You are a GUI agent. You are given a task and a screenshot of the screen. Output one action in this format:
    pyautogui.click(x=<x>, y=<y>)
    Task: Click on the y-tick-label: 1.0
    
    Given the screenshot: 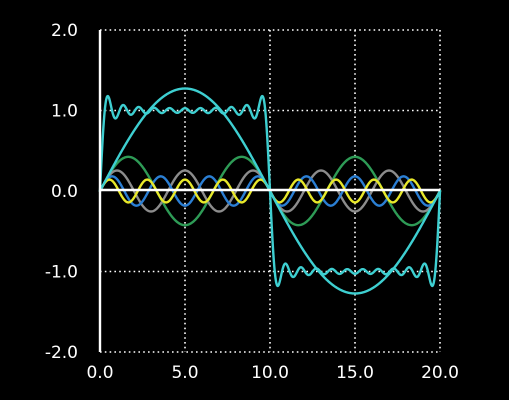 What is the action you would take?
    pyautogui.click(x=64, y=112)
    